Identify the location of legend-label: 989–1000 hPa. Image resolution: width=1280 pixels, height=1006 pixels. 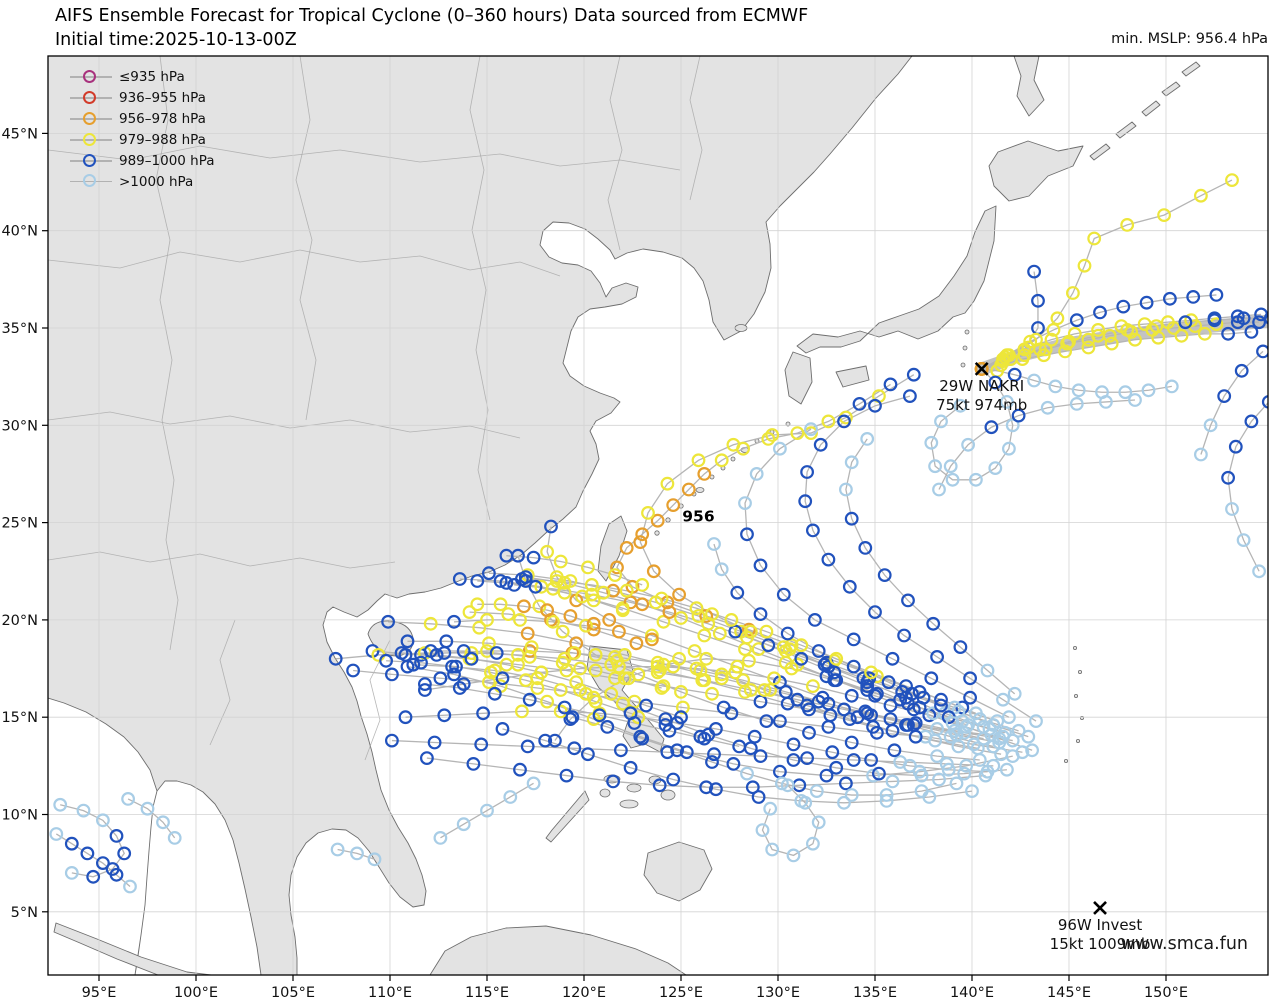
(167, 161).